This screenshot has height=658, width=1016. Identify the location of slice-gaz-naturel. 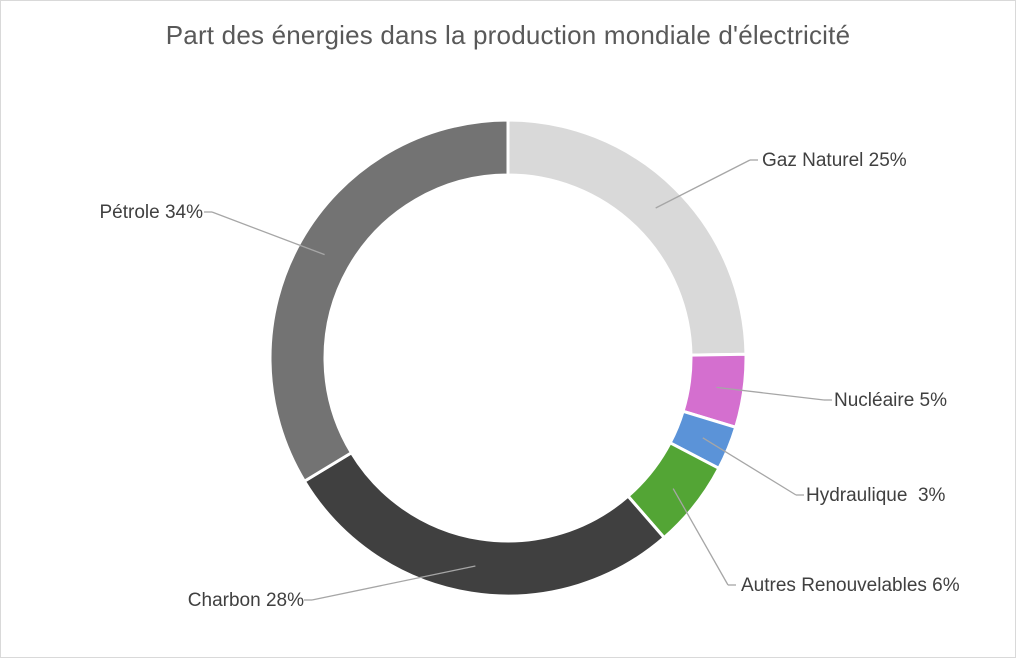
(627, 237).